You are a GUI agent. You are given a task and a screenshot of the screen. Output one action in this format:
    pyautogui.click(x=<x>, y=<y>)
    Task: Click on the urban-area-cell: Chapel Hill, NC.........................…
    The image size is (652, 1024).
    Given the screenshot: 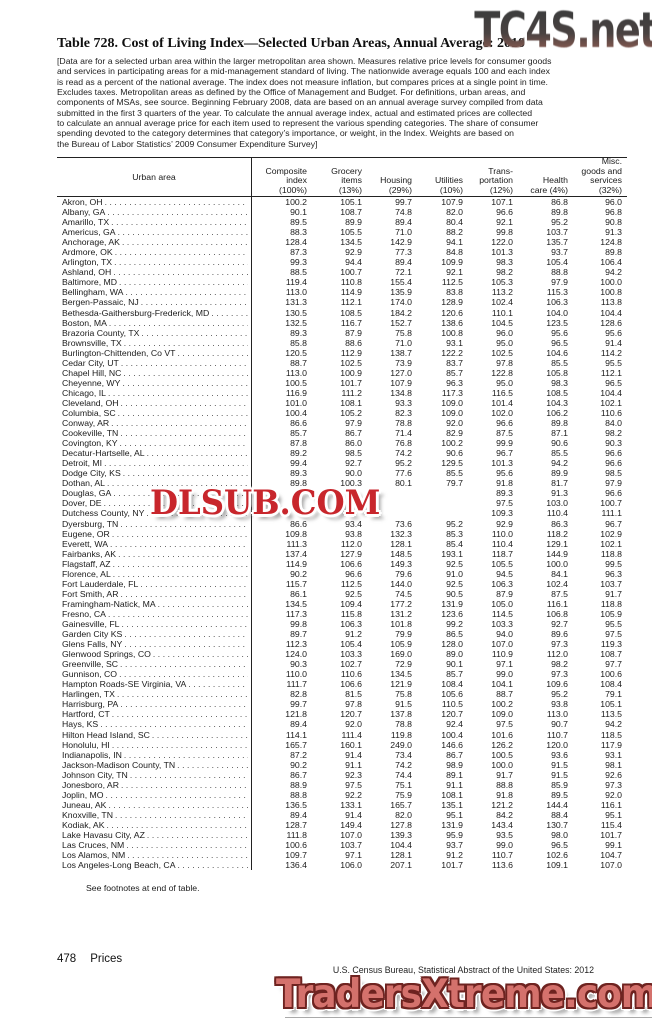 What is the action you would take?
    pyautogui.click(x=154, y=372)
    